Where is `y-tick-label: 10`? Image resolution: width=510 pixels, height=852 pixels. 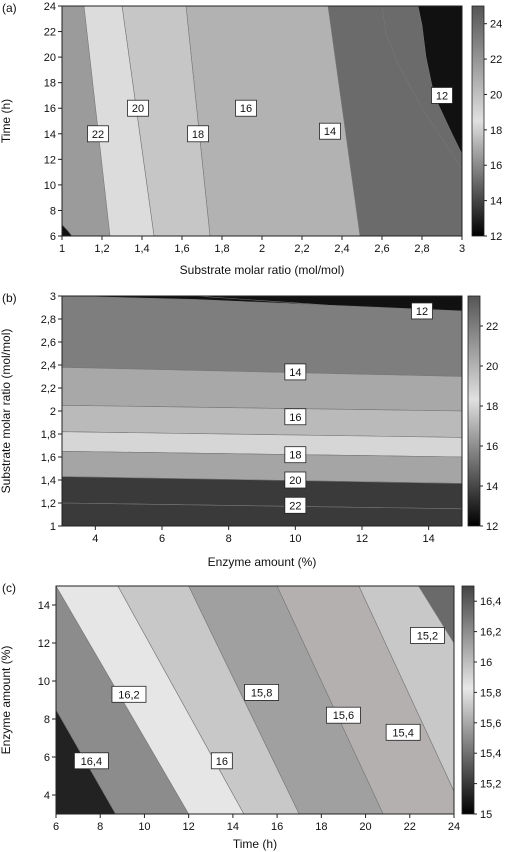
y-tick-label: 10 is located at coordinates (44, 682).